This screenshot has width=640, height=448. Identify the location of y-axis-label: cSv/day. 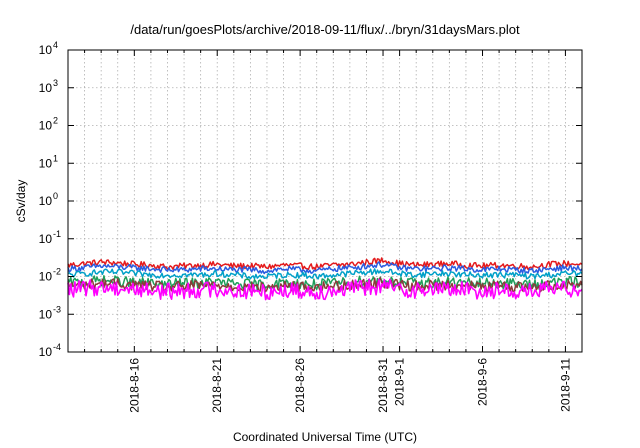
(21, 201).